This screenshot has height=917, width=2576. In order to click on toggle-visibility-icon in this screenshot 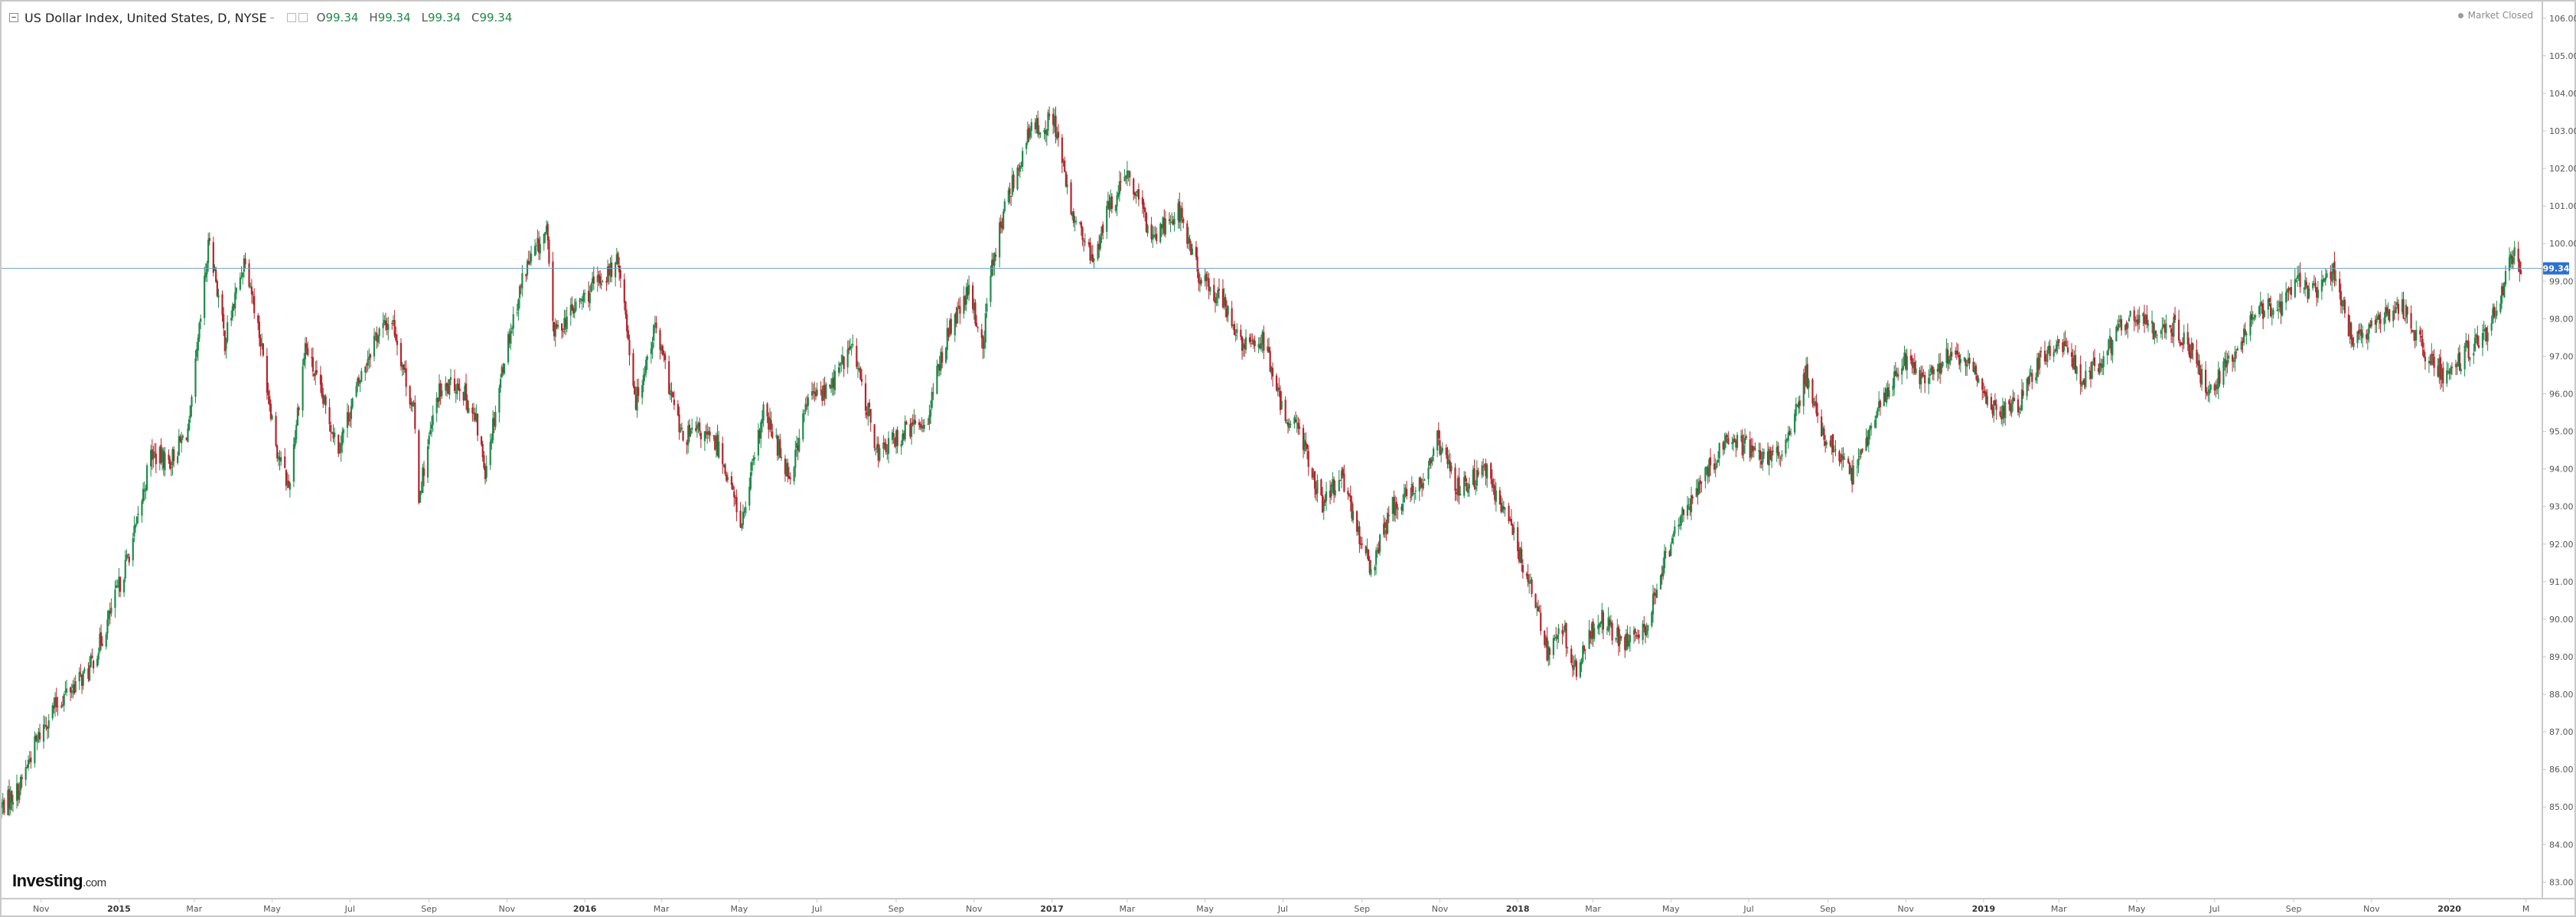, I will do `click(291, 18)`.